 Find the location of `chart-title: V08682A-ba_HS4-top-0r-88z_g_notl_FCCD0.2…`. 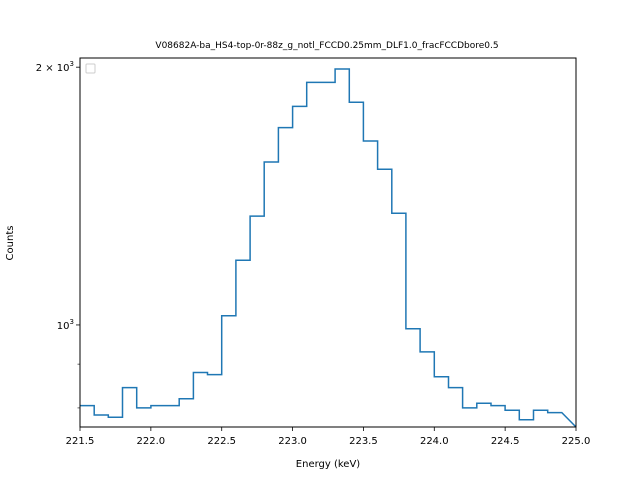

chart-title: V08682A-ba_HS4-top-0r-88z_g_notl_FCCD0.2… is located at coordinates (326, 46).